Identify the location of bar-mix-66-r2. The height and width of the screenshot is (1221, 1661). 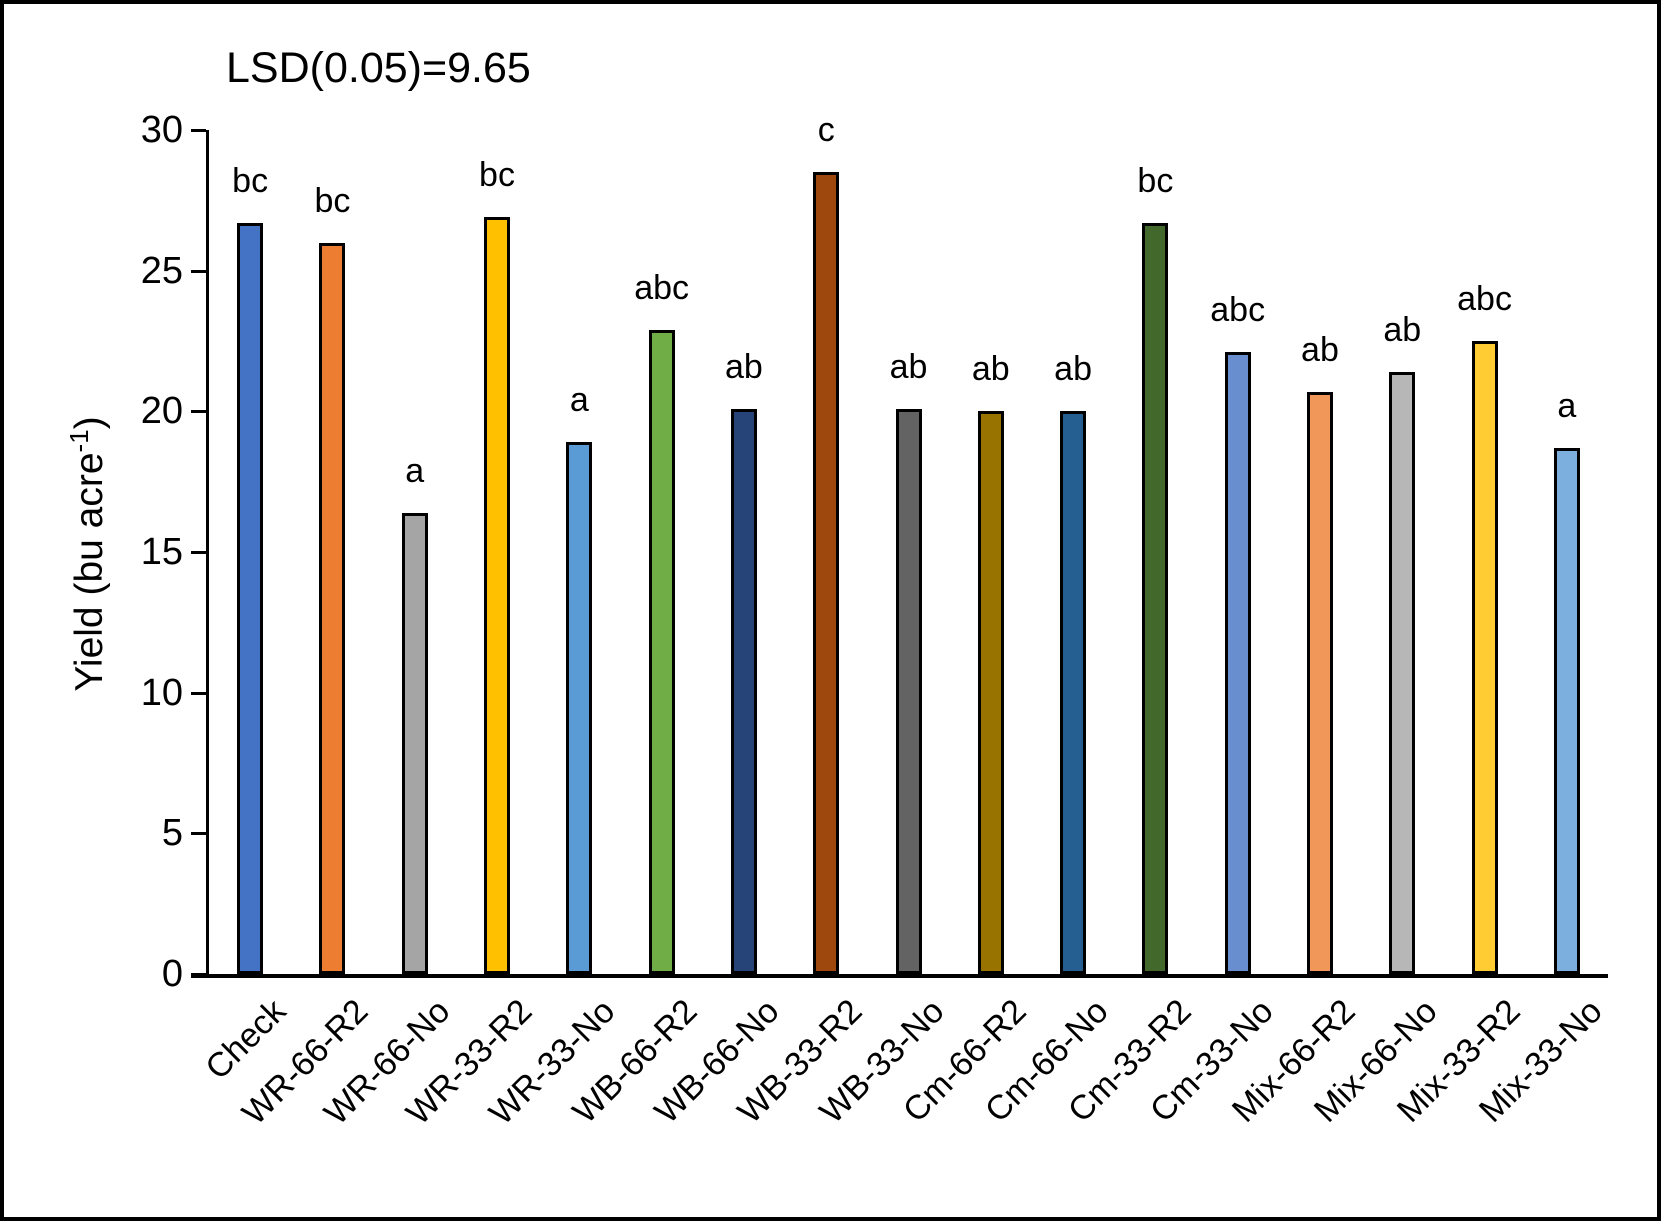
(1319, 682).